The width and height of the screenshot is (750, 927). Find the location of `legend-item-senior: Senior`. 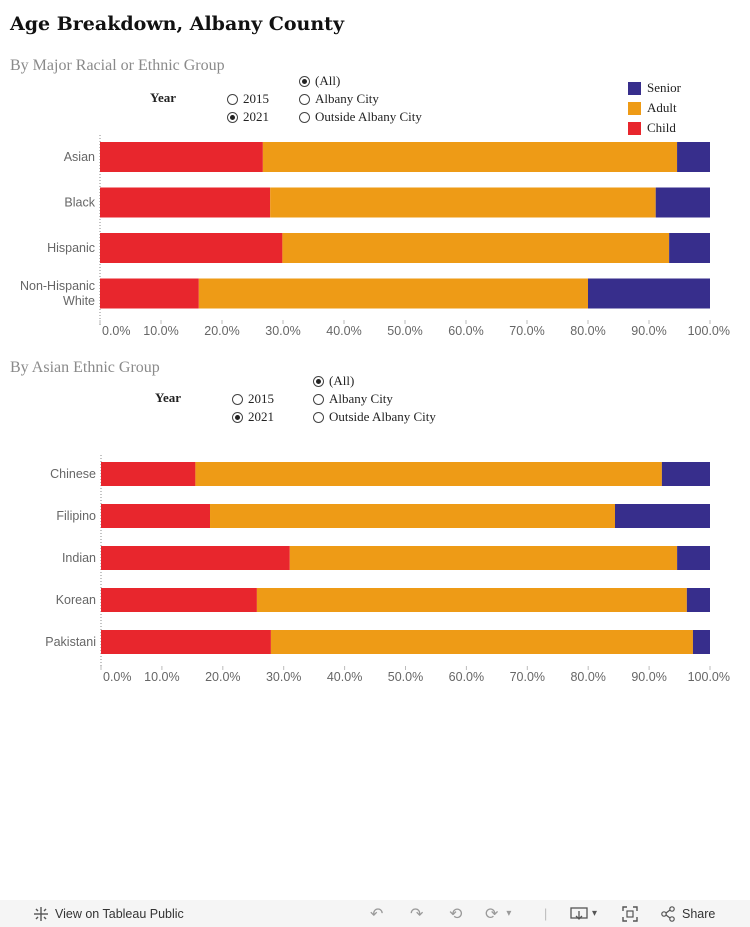

legend-item-senior: Senior is located at coordinates (654, 88).